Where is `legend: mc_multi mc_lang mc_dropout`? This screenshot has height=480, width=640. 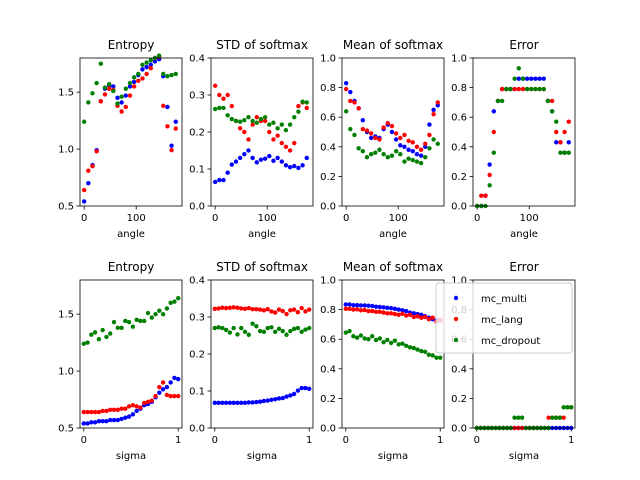
legend: mc_multi mc_lang mc_dropout is located at coordinates (504, 318).